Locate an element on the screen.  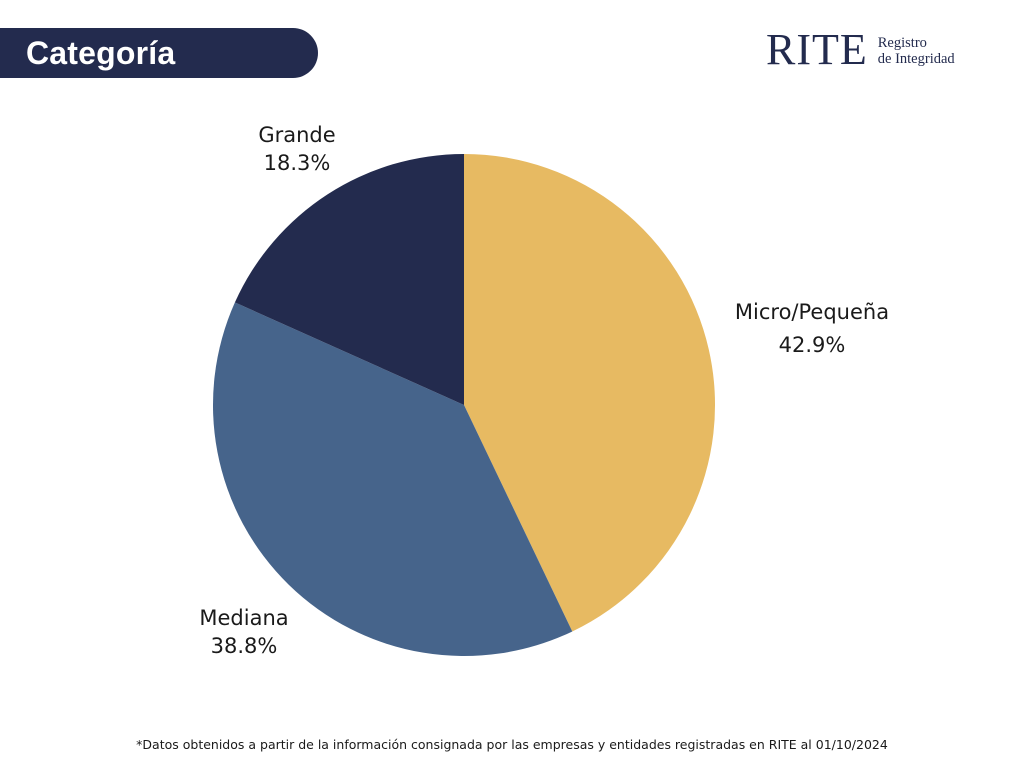
page-title: Categoría is located at coordinates (101, 52).